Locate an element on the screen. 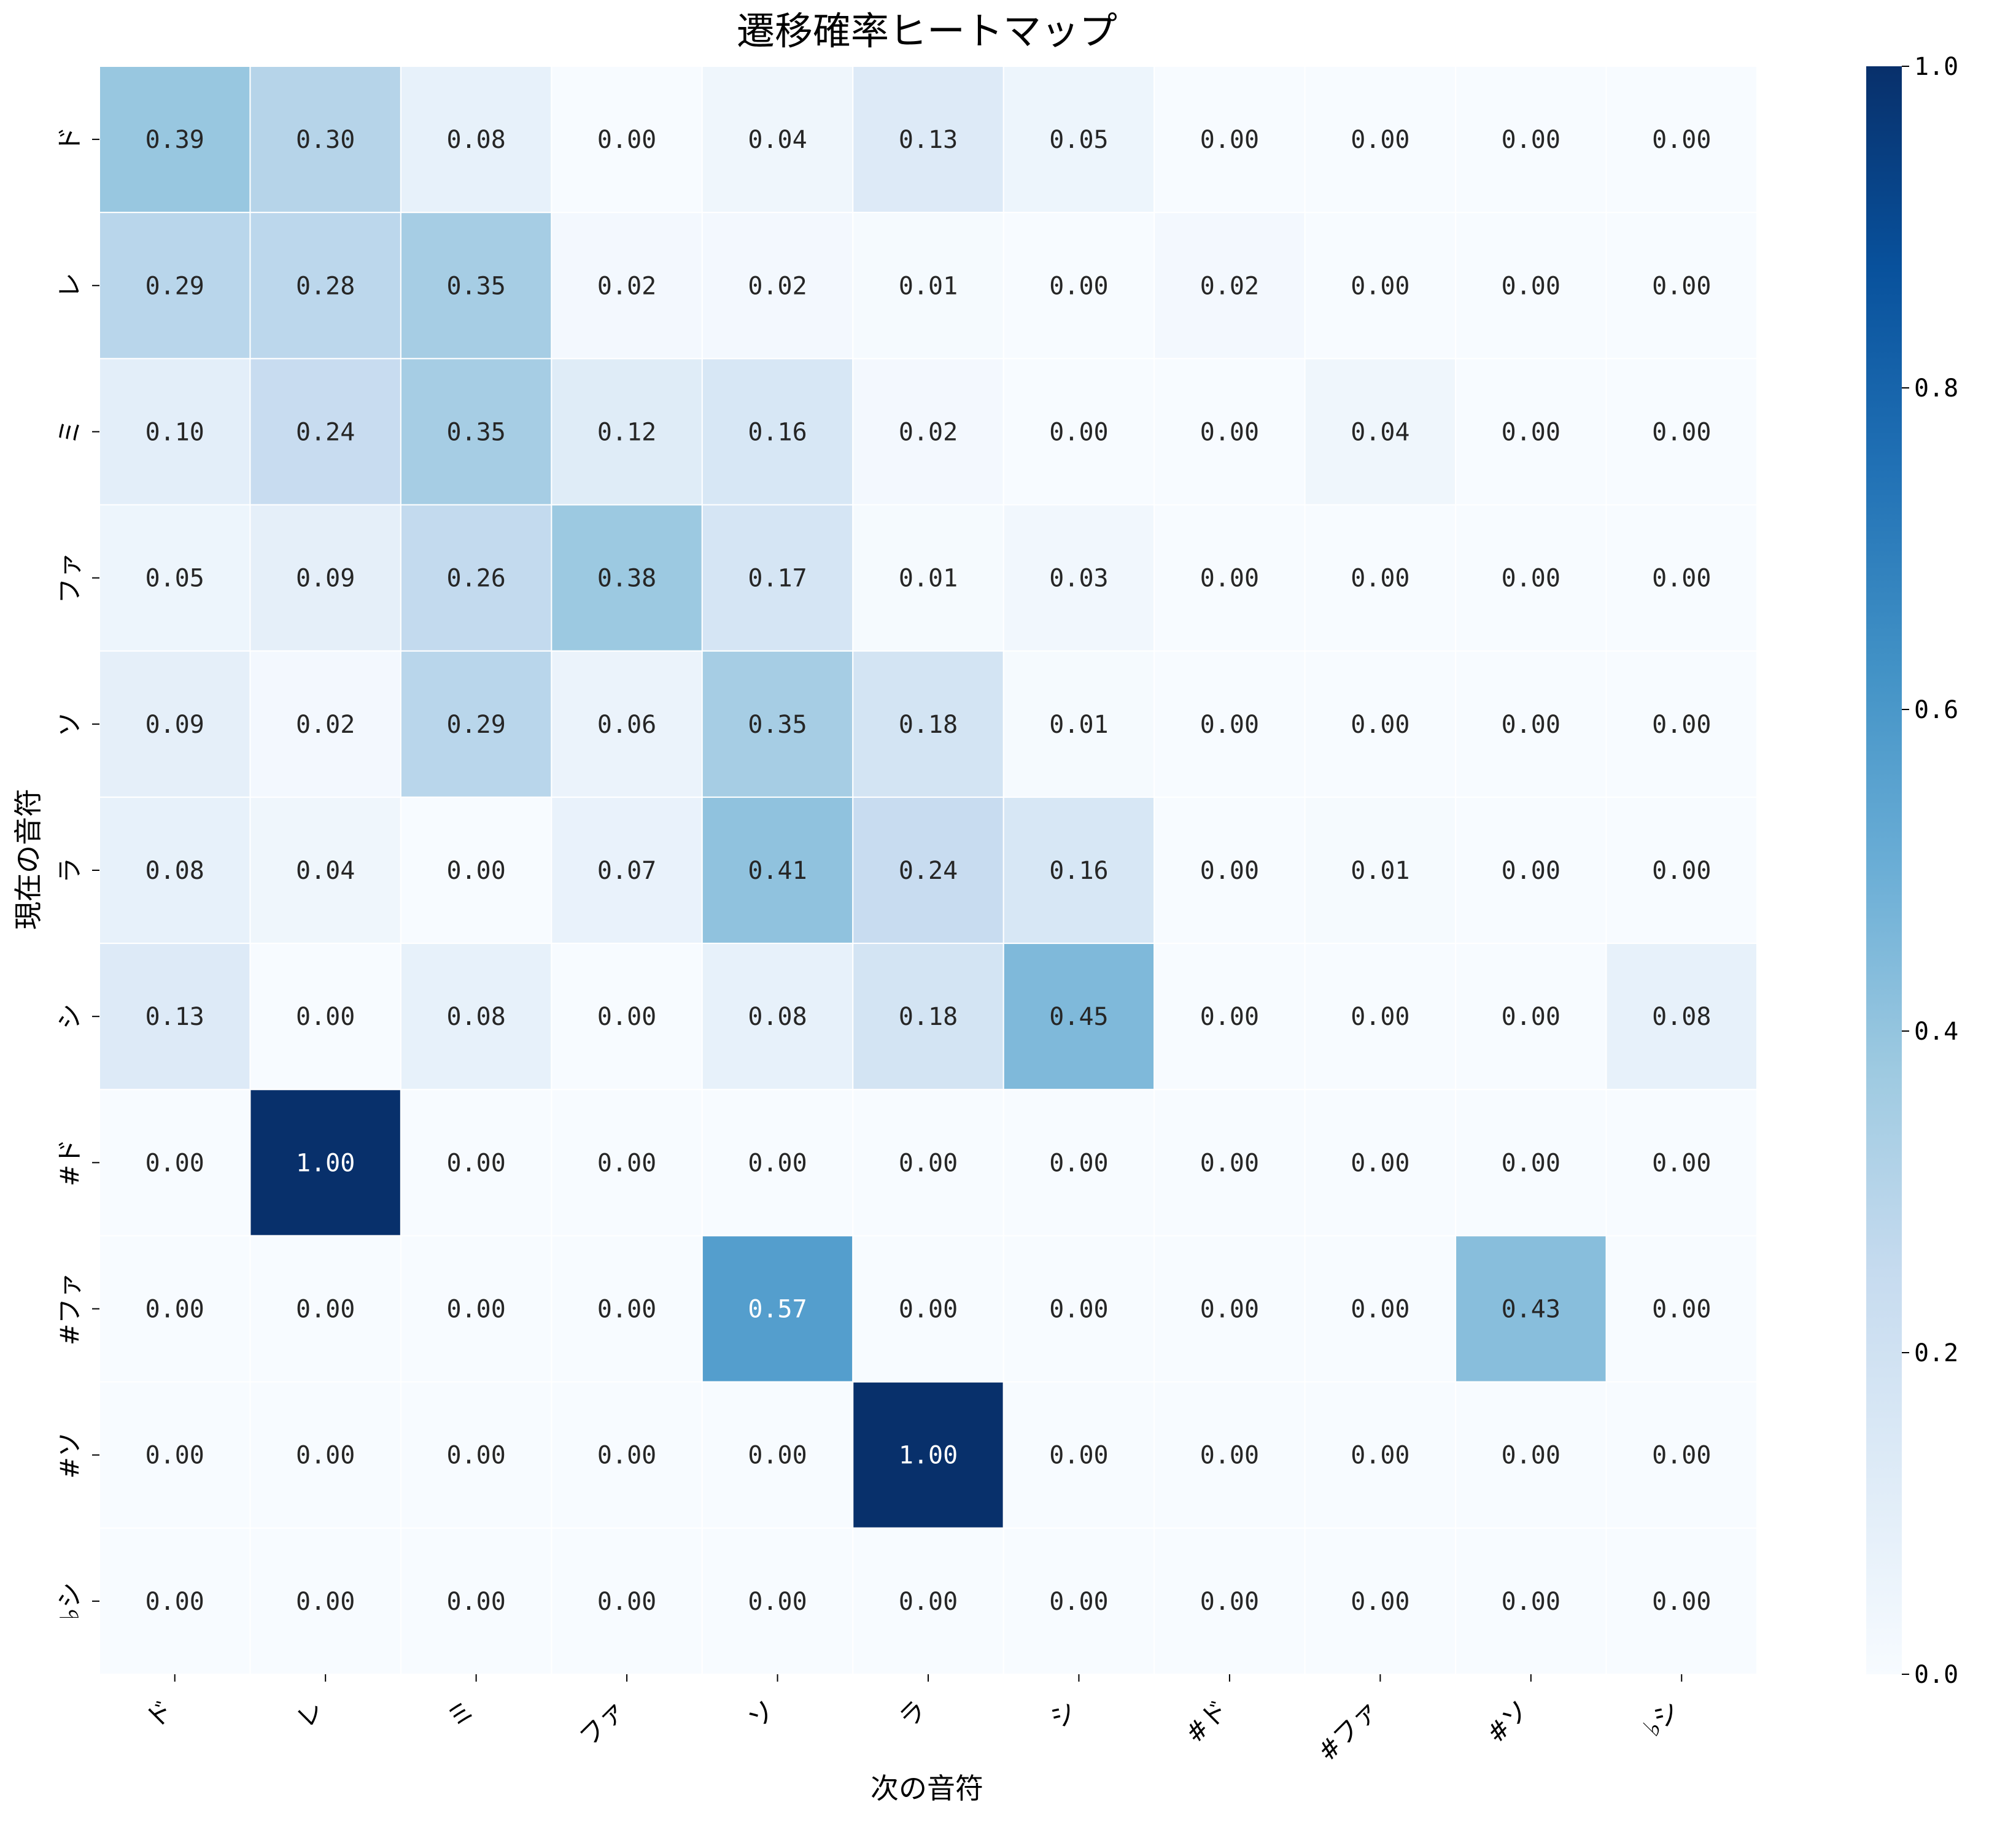 The width and height of the screenshot is (2016, 1824). cell-value-label: 0.12 is located at coordinates (626, 432).